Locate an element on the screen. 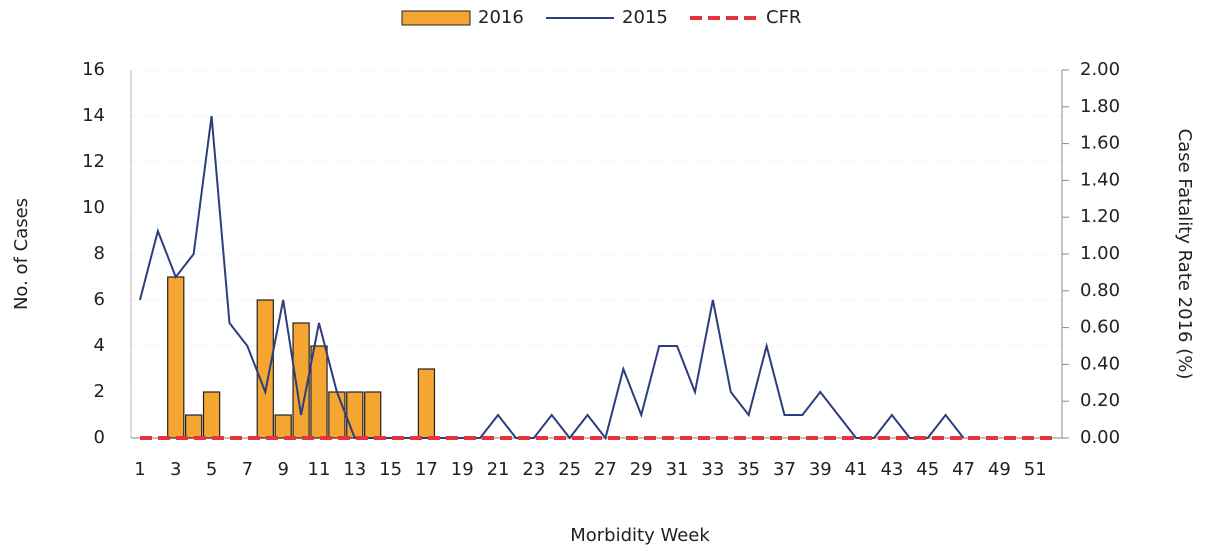 This screenshot has width=1207, height=549. y2-tick-label: 1.40 is located at coordinates (1100, 179).